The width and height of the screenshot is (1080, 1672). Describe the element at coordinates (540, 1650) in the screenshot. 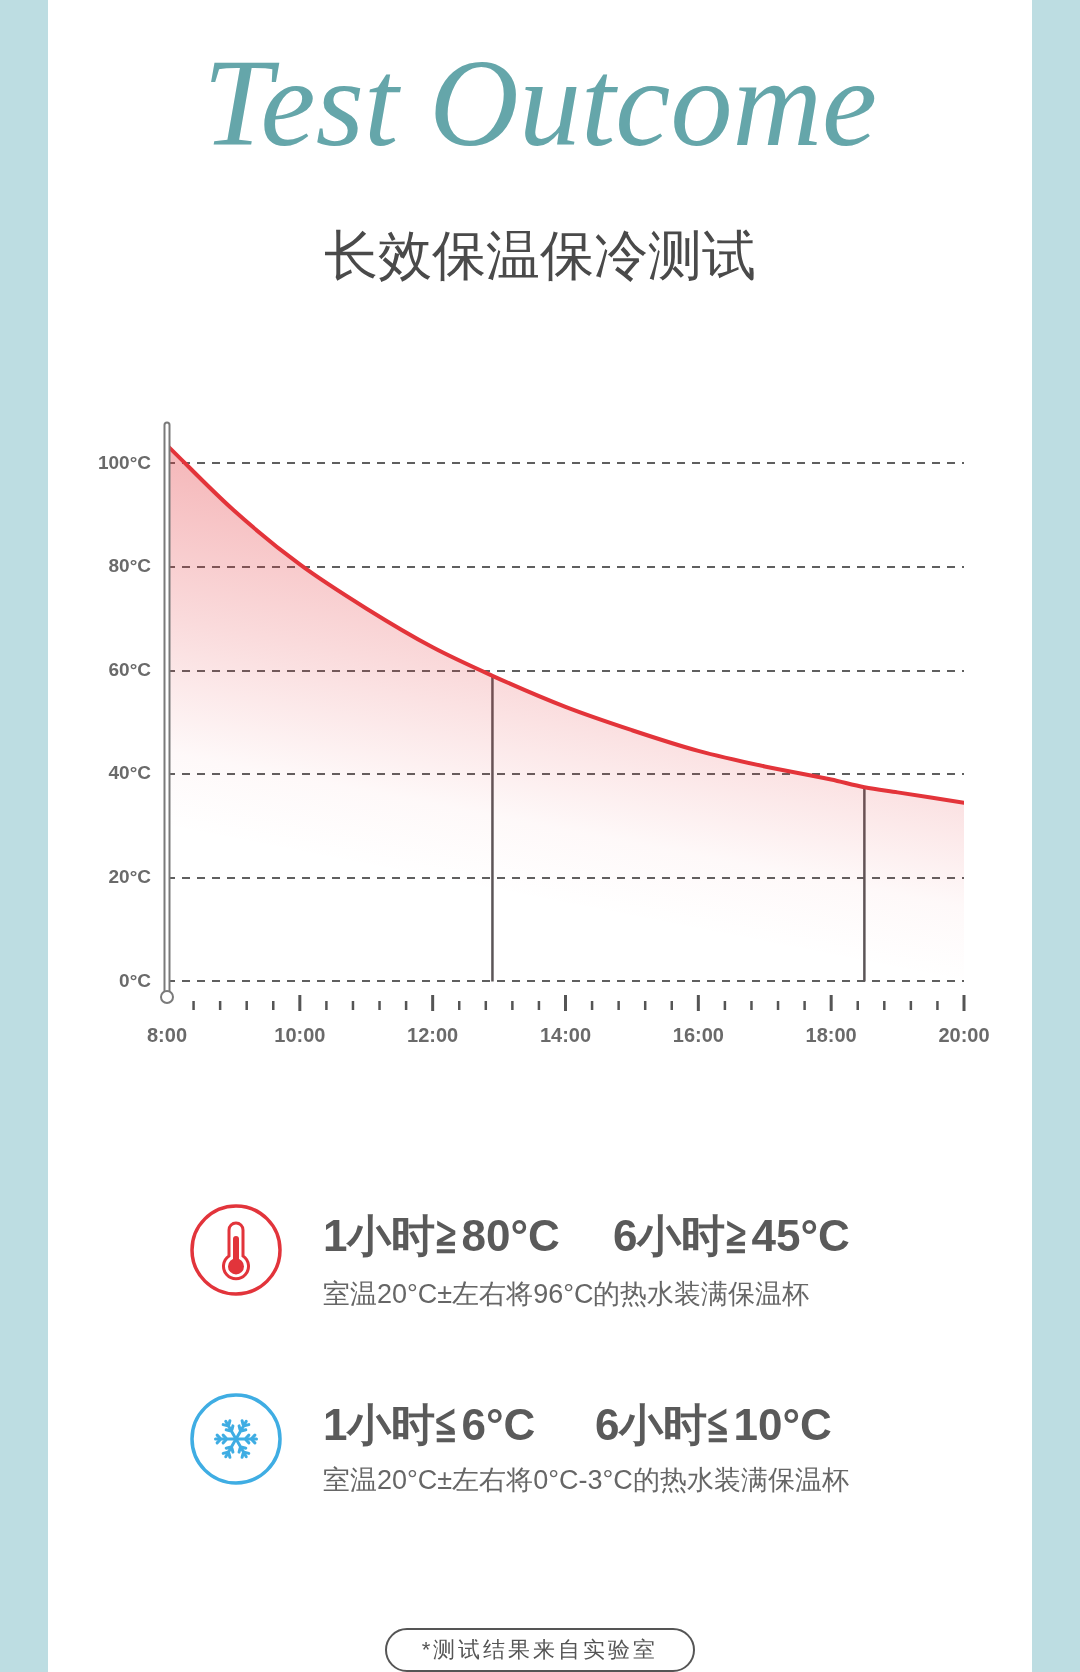

I see `rounded-frame: *测试结果来自实验室` at that location.